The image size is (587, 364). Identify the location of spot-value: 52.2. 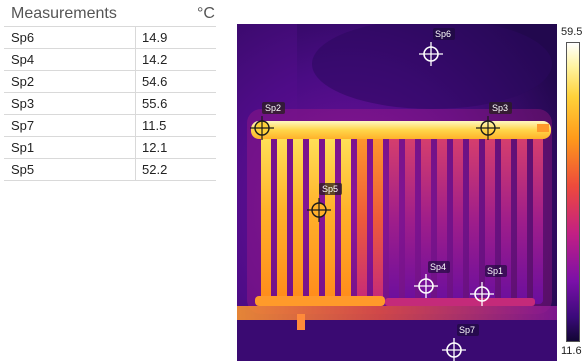
(175, 169).